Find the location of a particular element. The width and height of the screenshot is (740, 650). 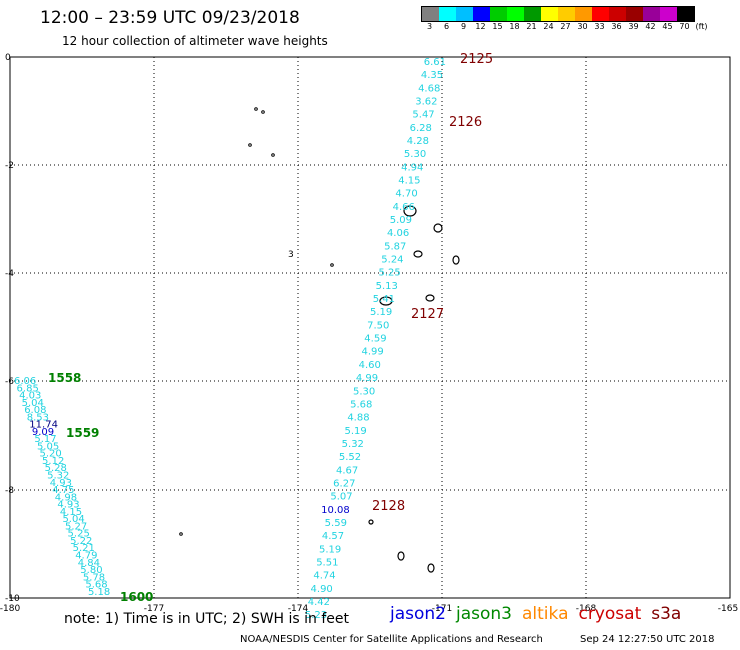

swh-value: 4.66 is located at coordinates (404, 207).